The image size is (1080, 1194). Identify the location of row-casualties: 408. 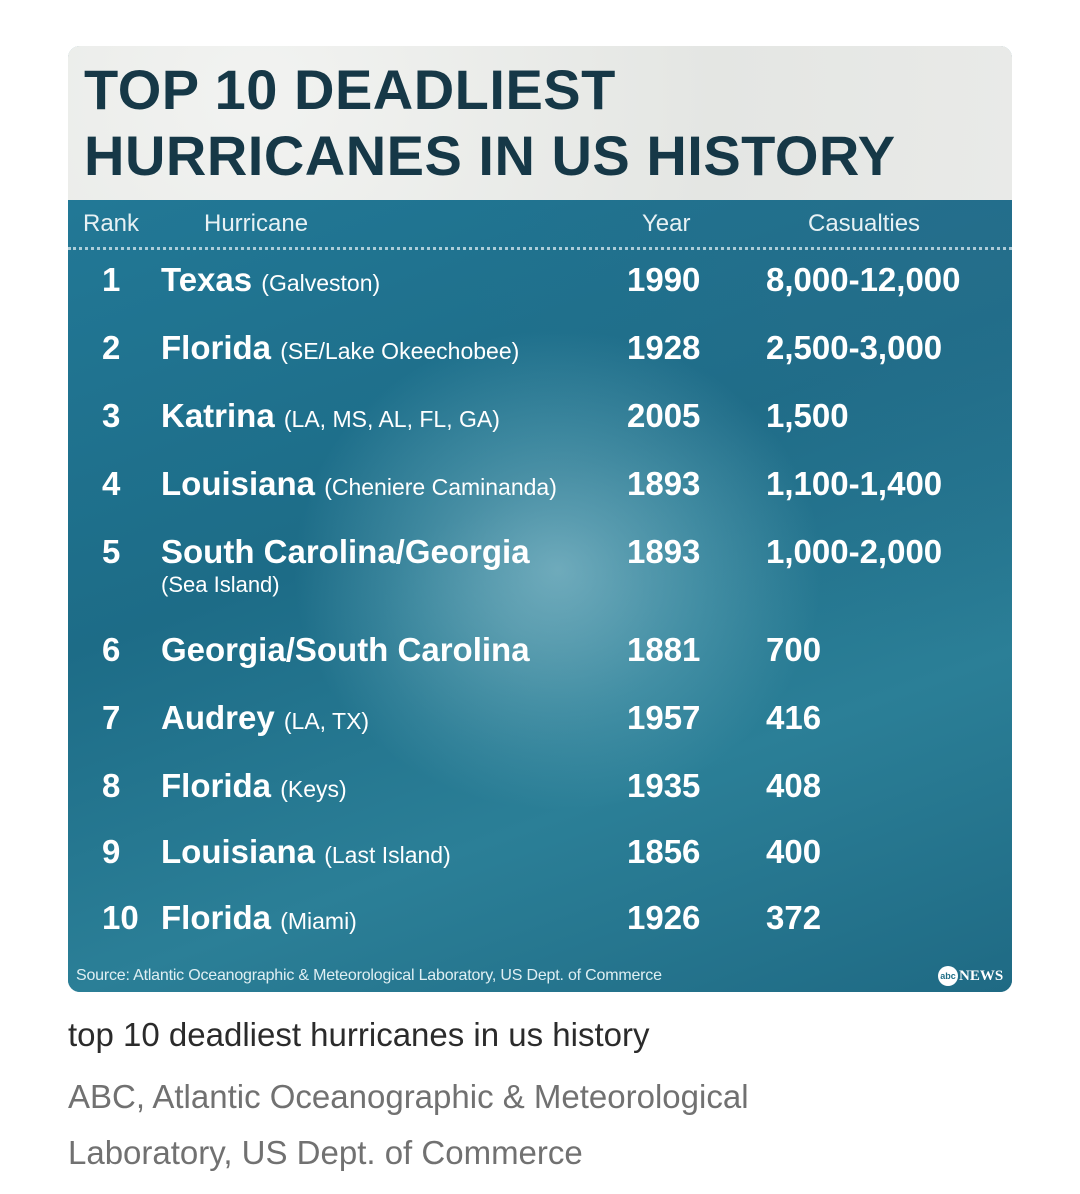
(794, 785).